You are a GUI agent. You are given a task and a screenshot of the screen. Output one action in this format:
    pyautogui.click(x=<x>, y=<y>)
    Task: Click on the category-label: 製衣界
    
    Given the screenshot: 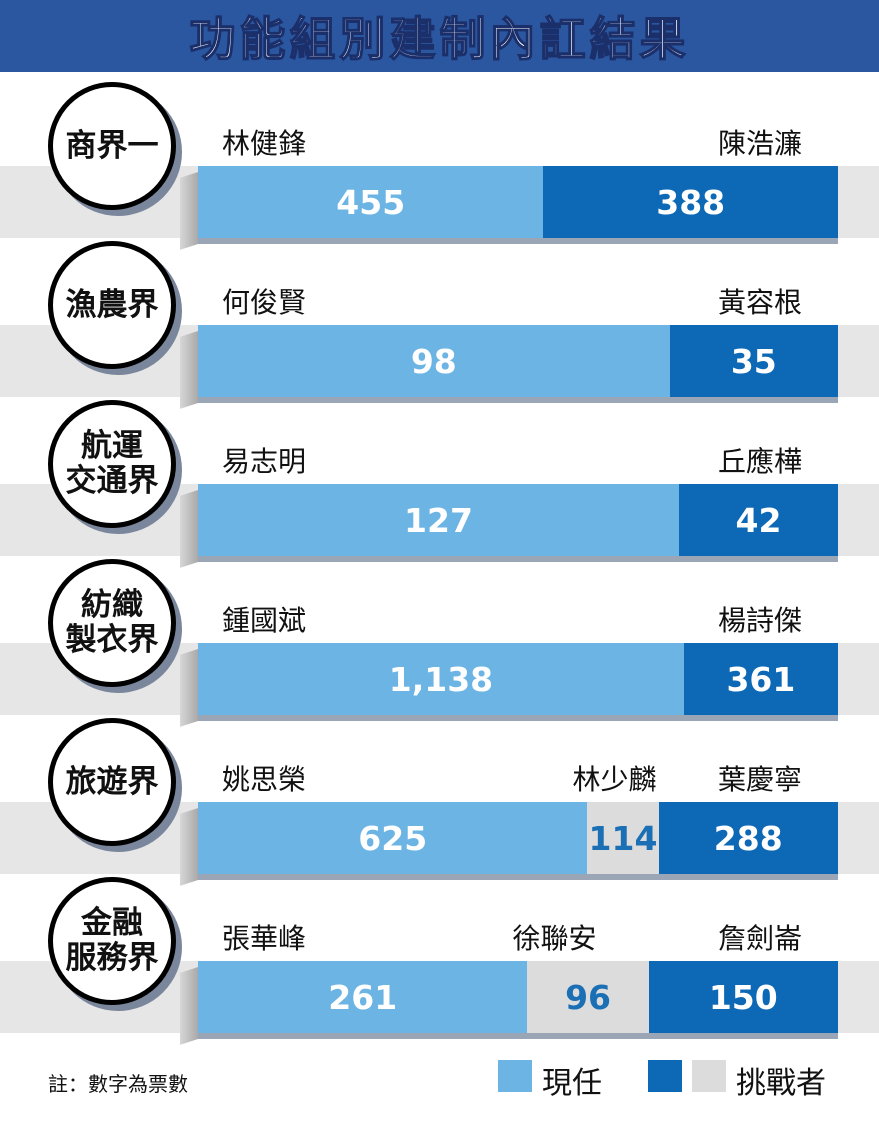 What is the action you would take?
    pyautogui.click(x=112, y=640)
    